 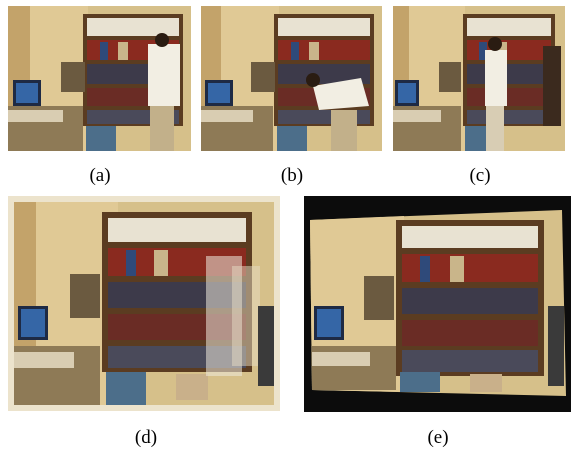 I want to click on frame-panel-b, so click(x=291, y=78).